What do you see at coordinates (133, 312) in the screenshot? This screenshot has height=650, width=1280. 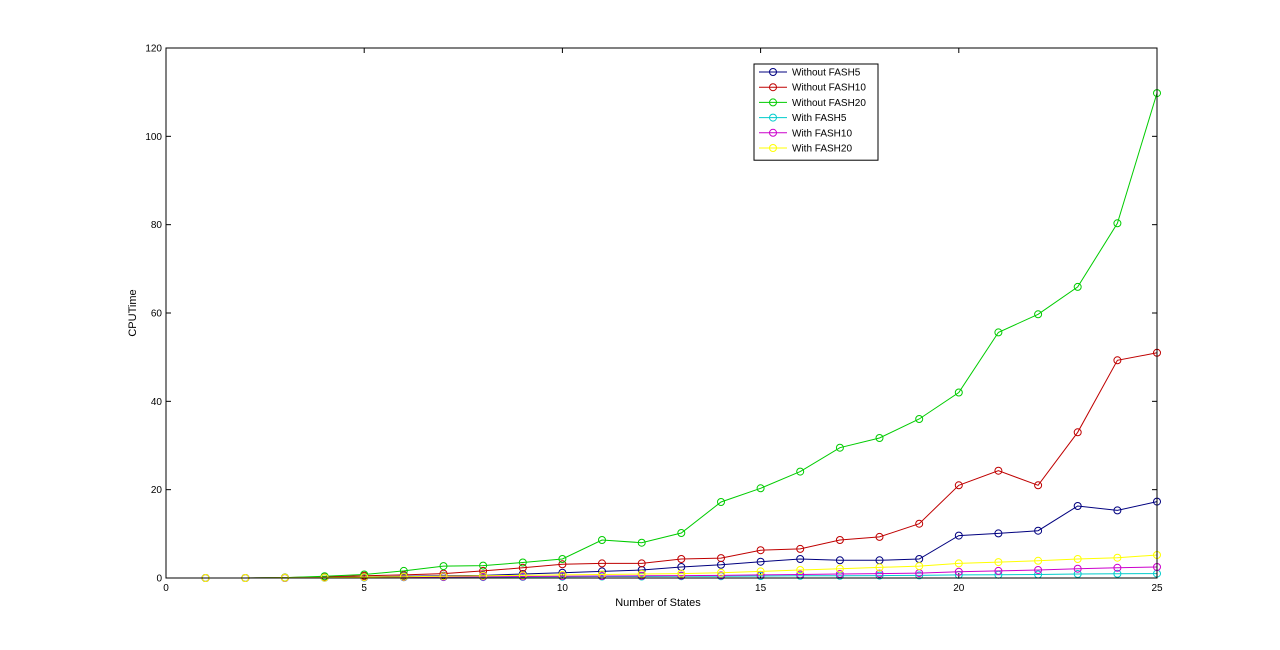 I see `y-axis-label: CPUTime` at bounding box center [133, 312].